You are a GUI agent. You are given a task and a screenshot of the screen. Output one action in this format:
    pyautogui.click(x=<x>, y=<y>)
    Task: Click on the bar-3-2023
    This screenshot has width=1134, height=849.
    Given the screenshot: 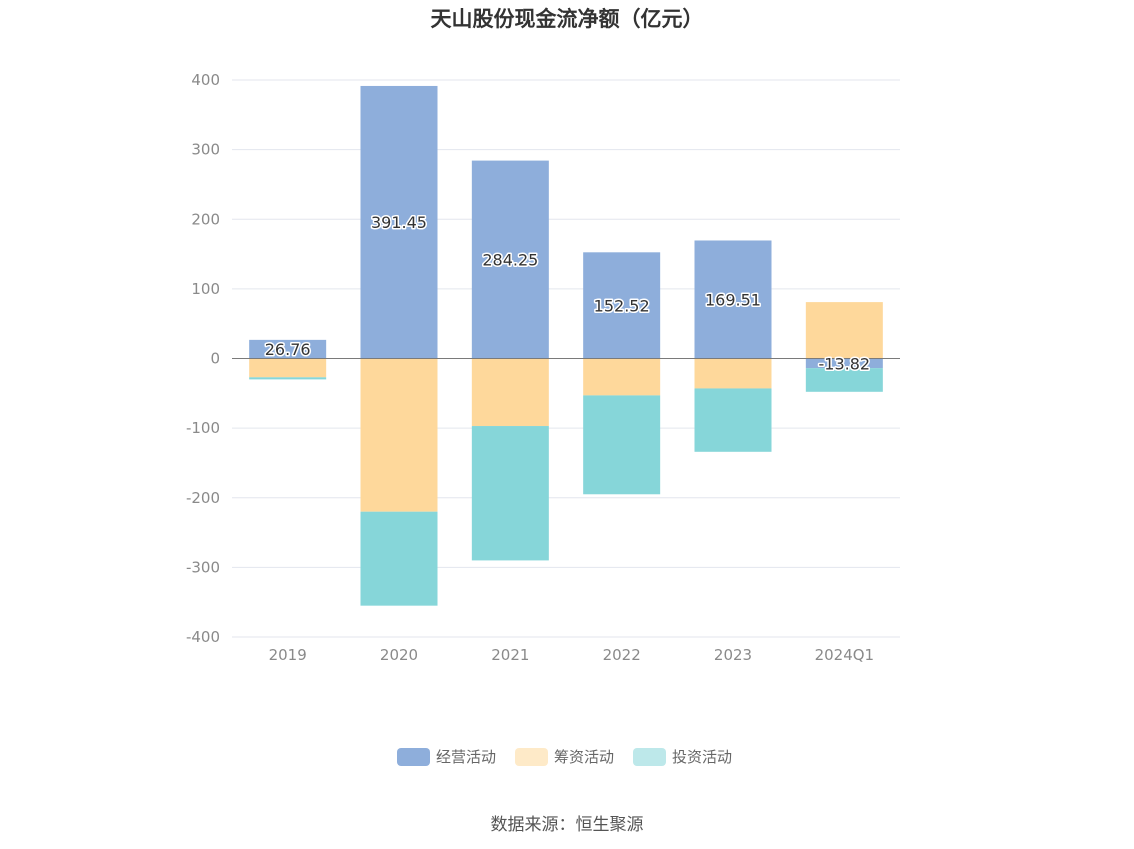 What is the action you would take?
    pyautogui.click(x=733, y=420)
    